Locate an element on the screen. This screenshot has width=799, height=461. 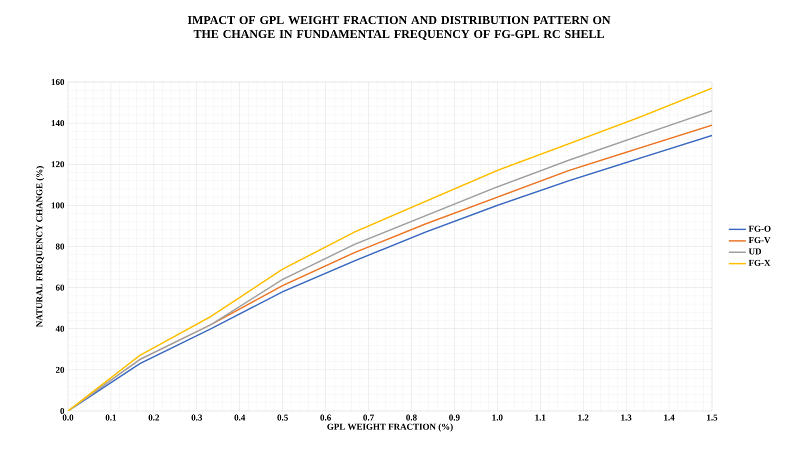
x-tick-label: 1.5 is located at coordinates (712, 417).